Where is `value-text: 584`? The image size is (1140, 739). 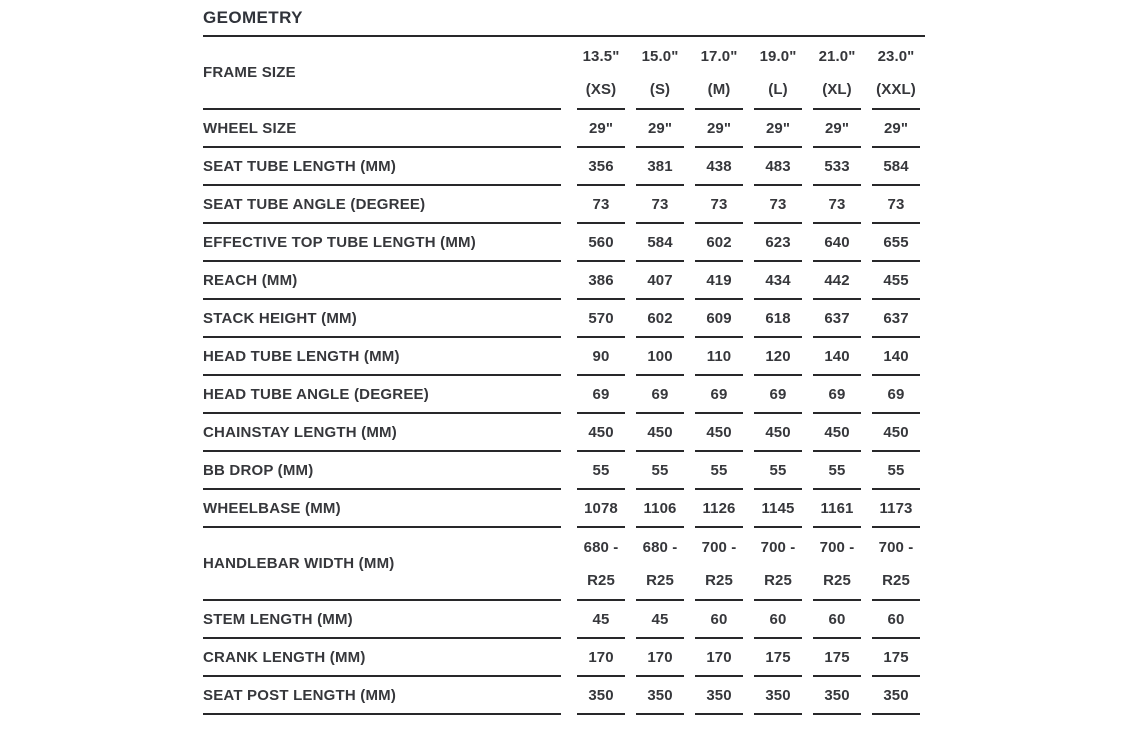 value-text: 584 is located at coordinates (660, 242).